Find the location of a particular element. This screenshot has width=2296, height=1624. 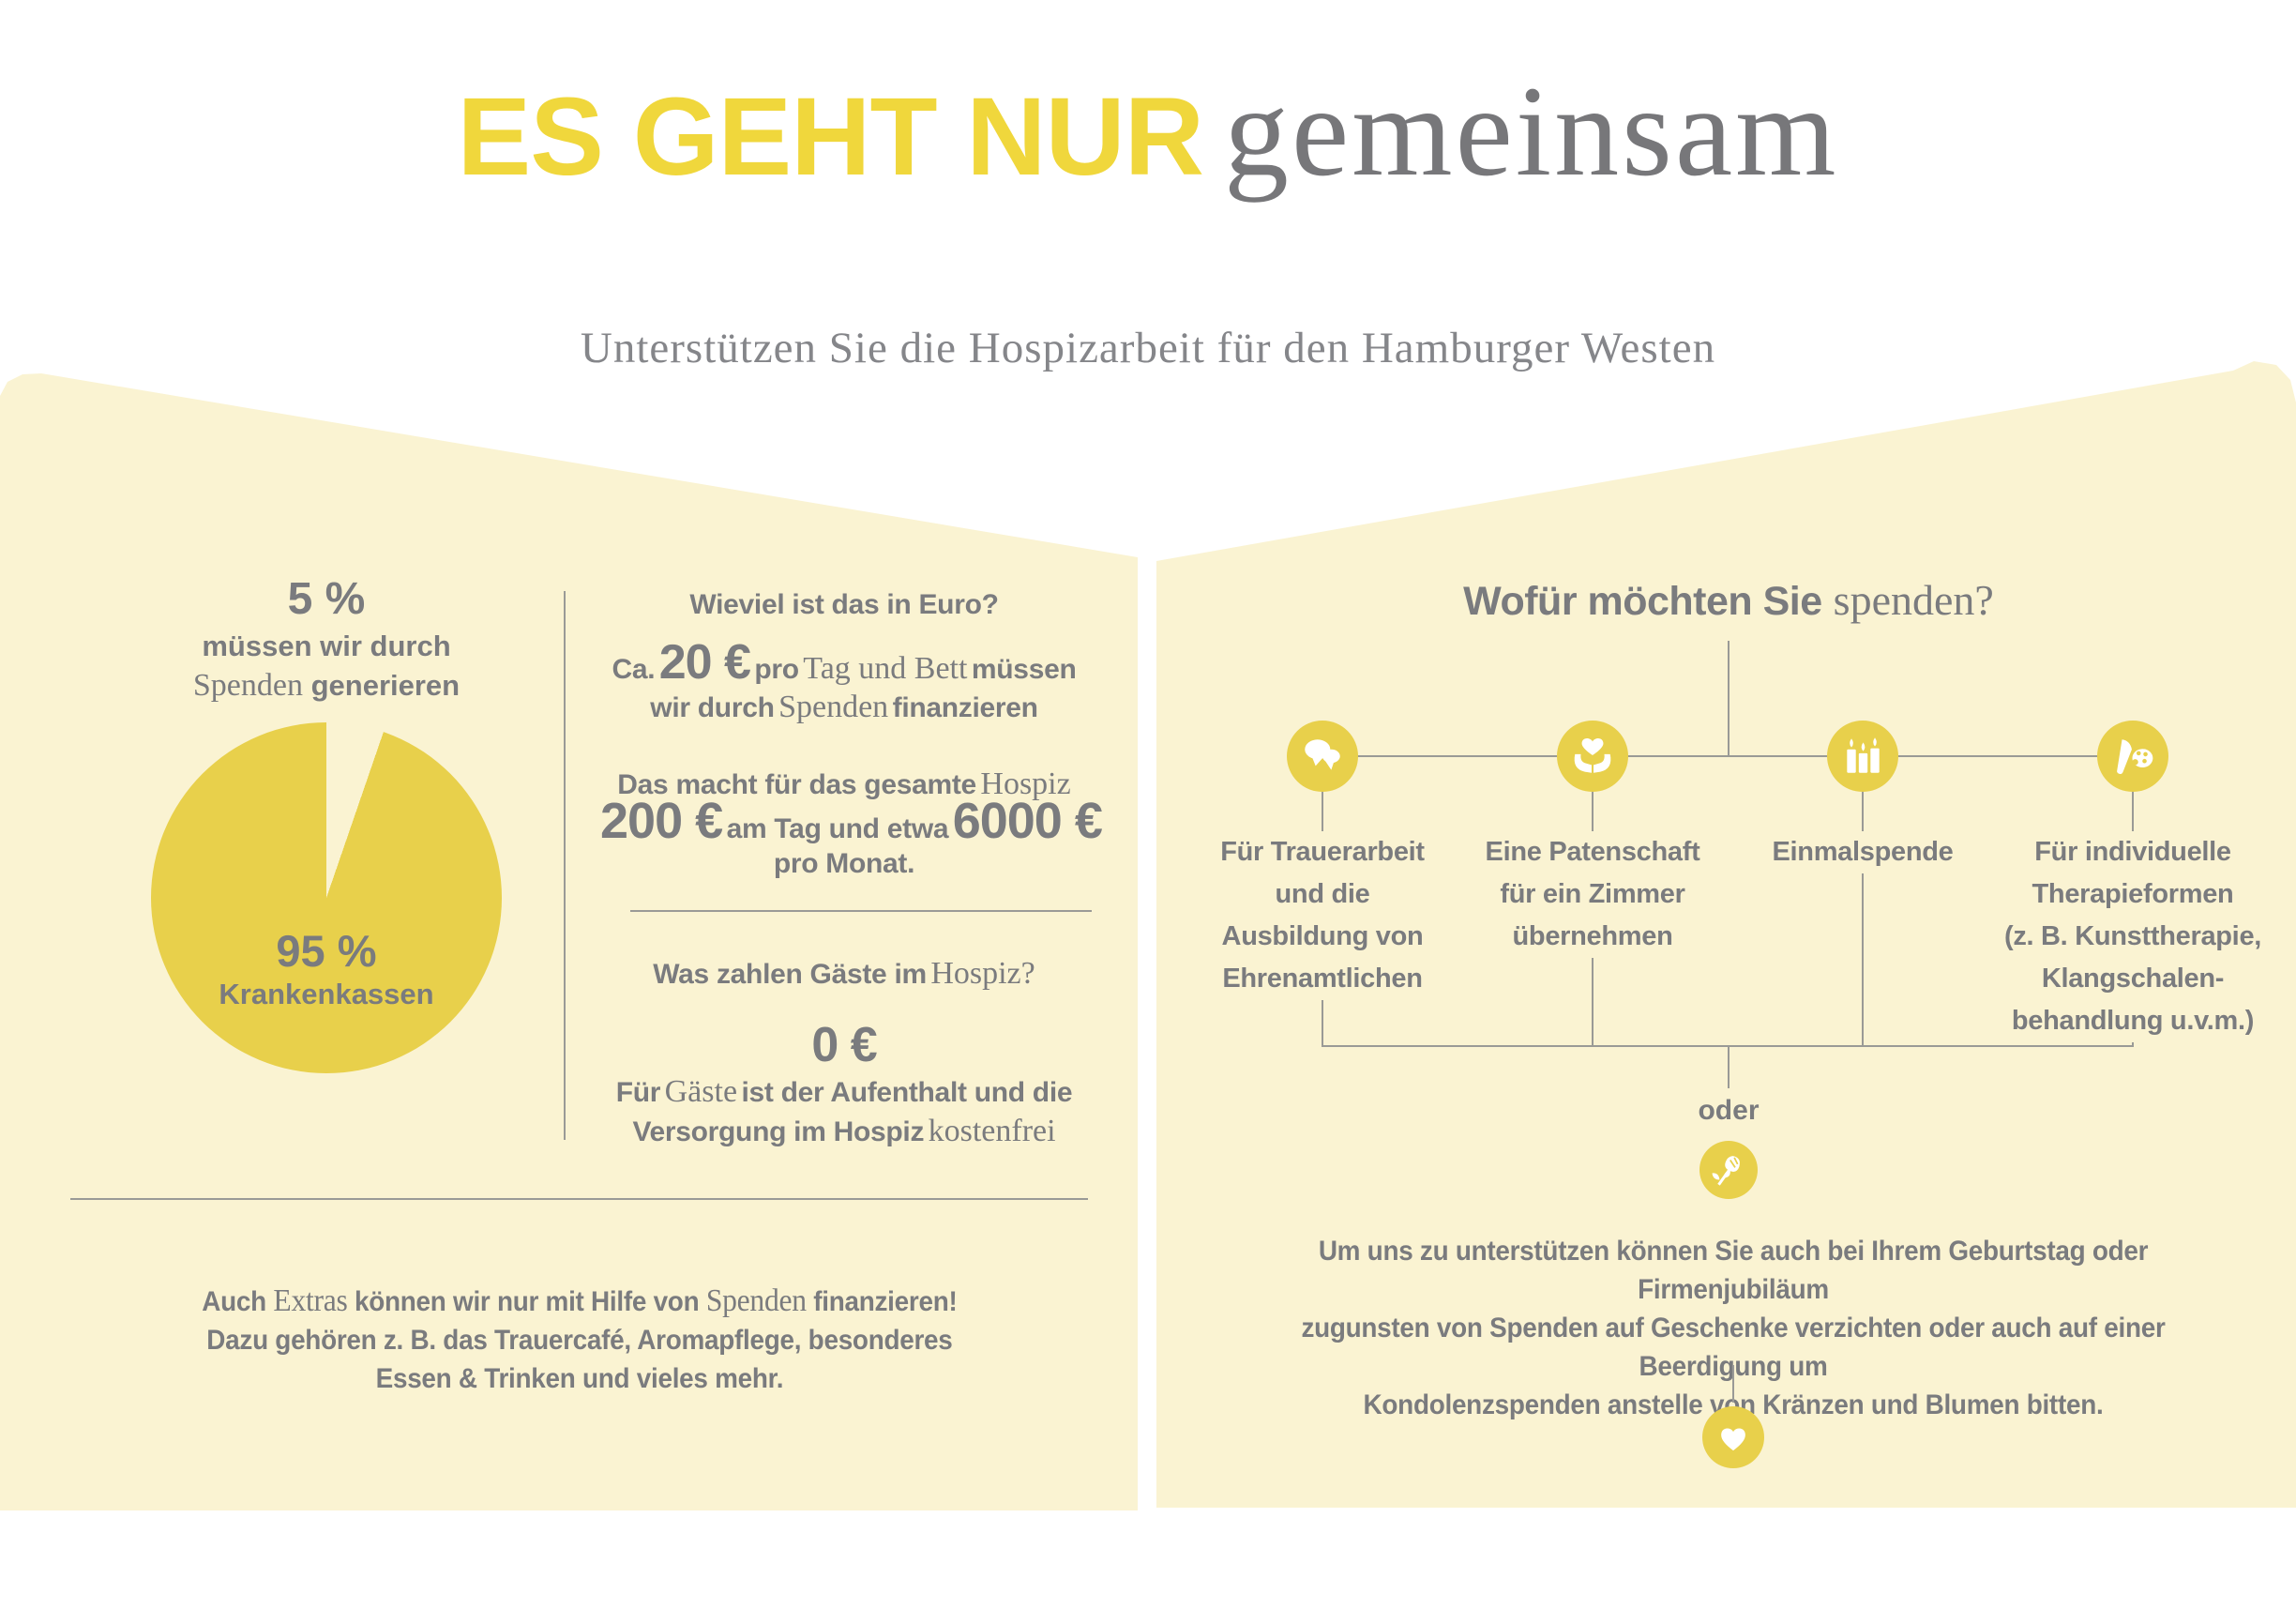

donation-stat-line1: müssen wir durch is located at coordinates (326, 646).